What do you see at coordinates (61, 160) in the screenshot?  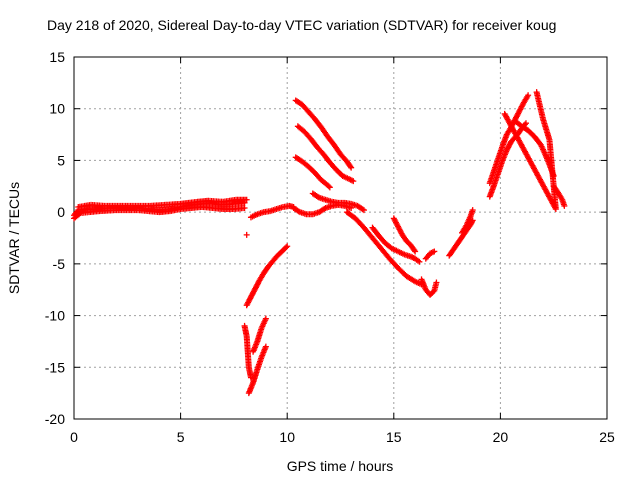 I see `y-tick-label: 5` at bounding box center [61, 160].